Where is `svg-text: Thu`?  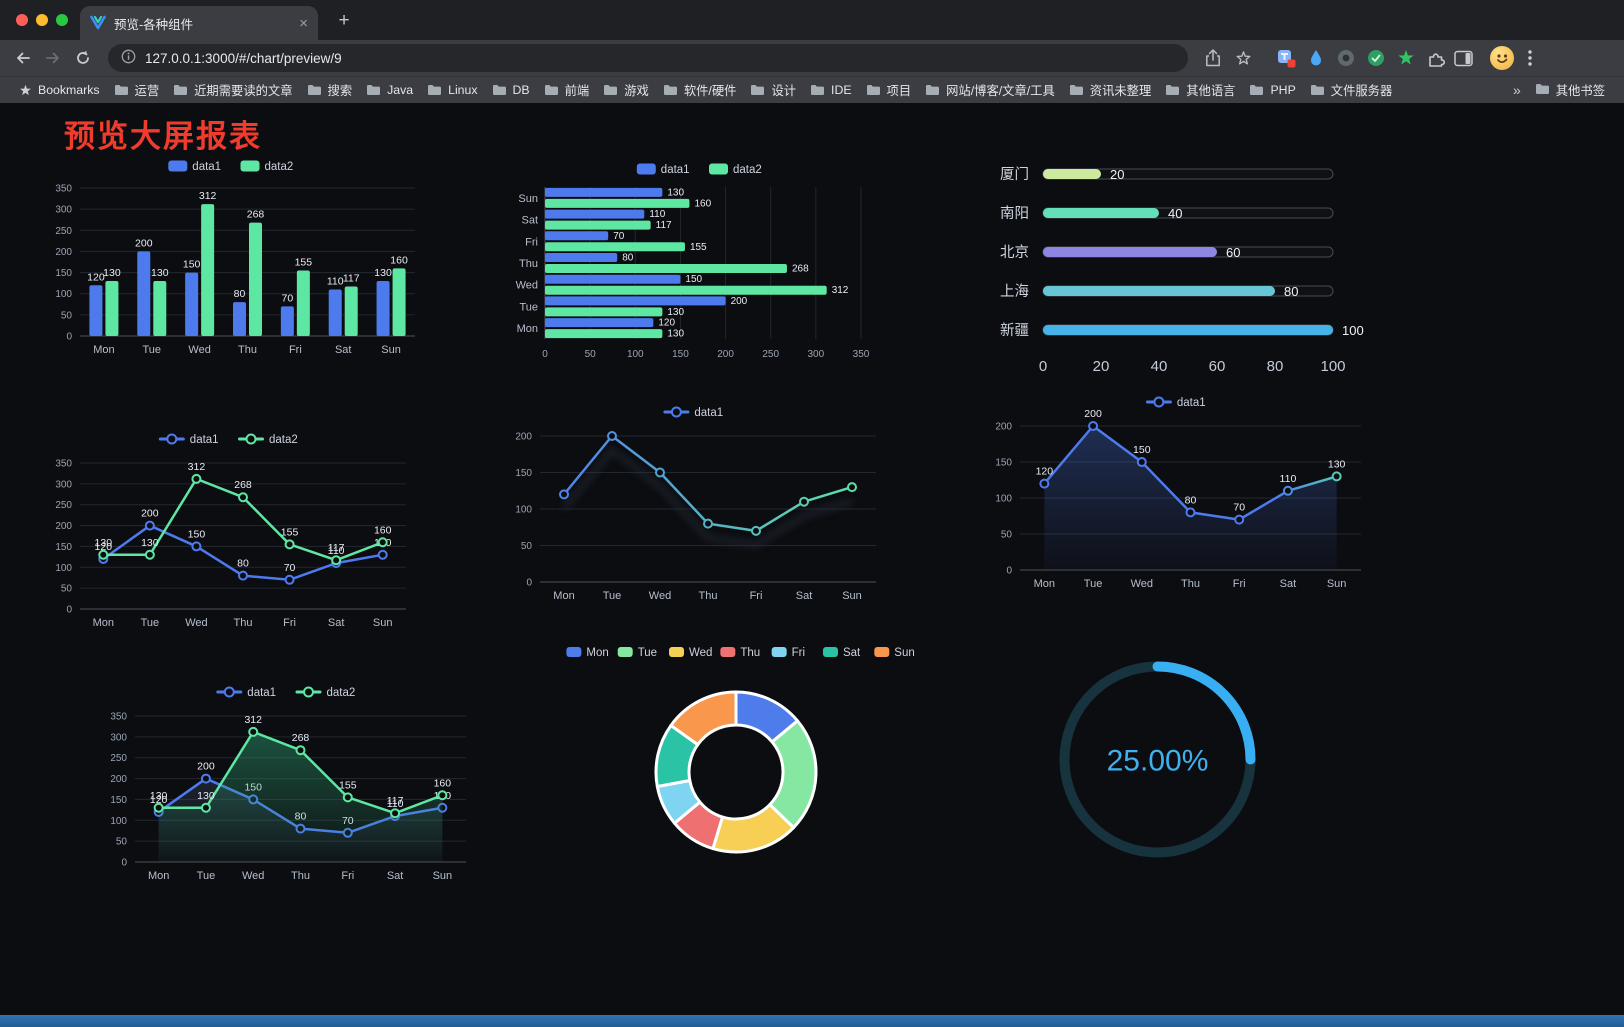 svg-text: Thu is located at coordinates (243, 623).